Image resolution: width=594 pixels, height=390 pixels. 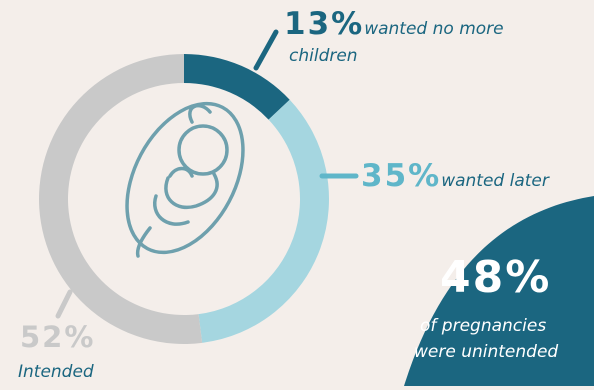 I want to click on slice-35-text: wanted later, so click(x=495, y=181).